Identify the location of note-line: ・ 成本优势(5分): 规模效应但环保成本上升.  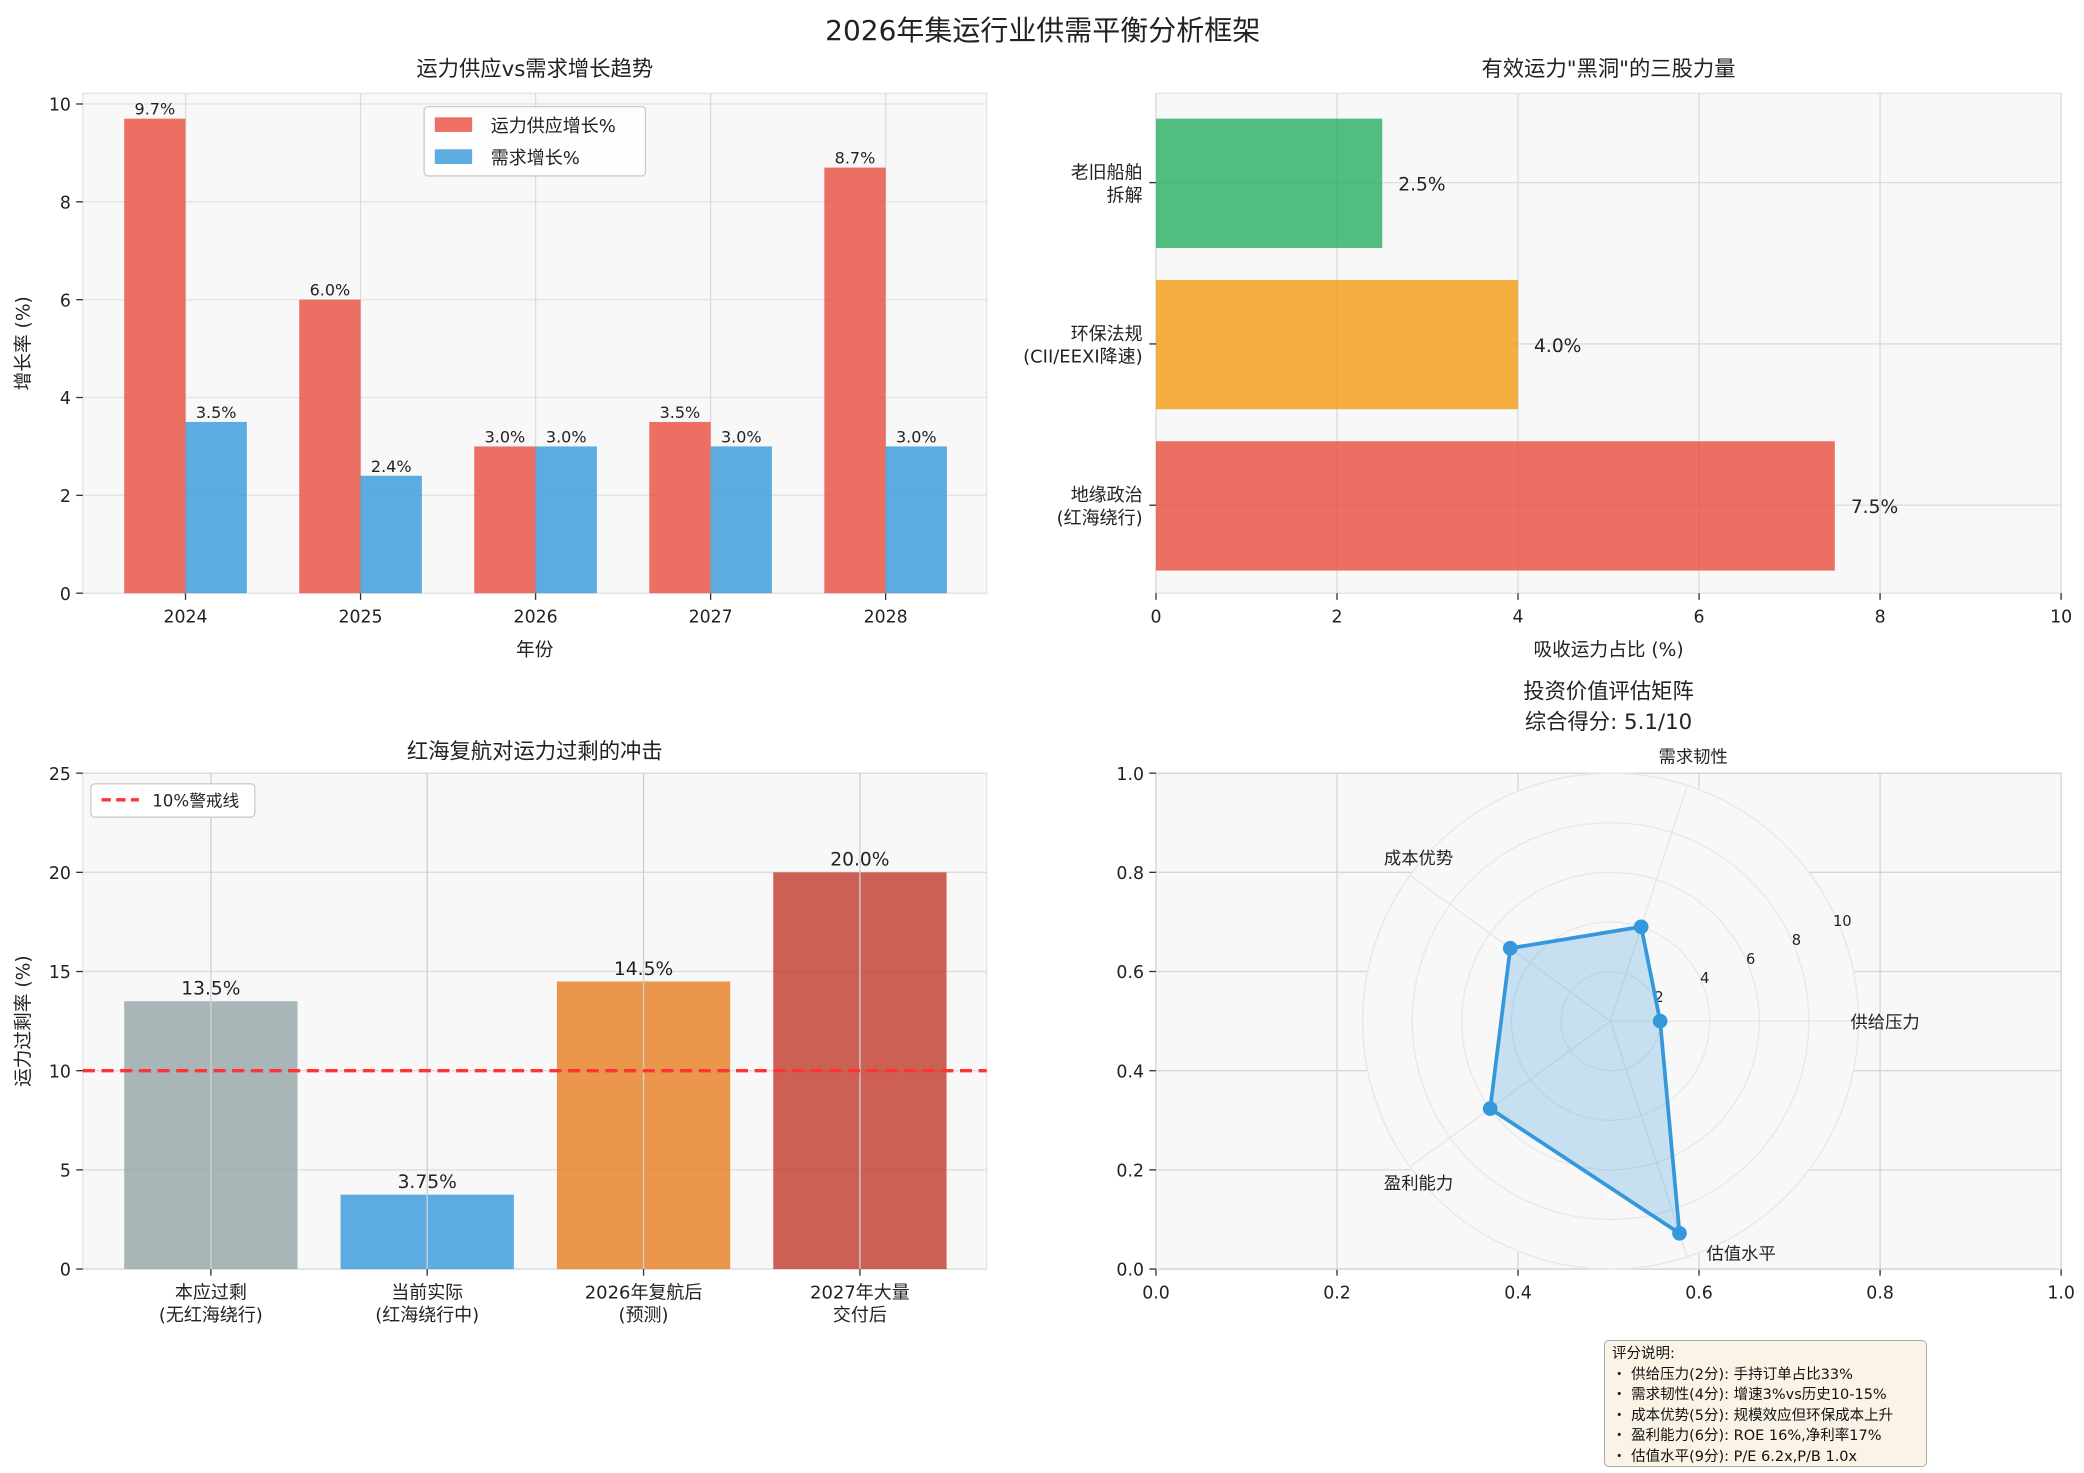
(1753, 1415).